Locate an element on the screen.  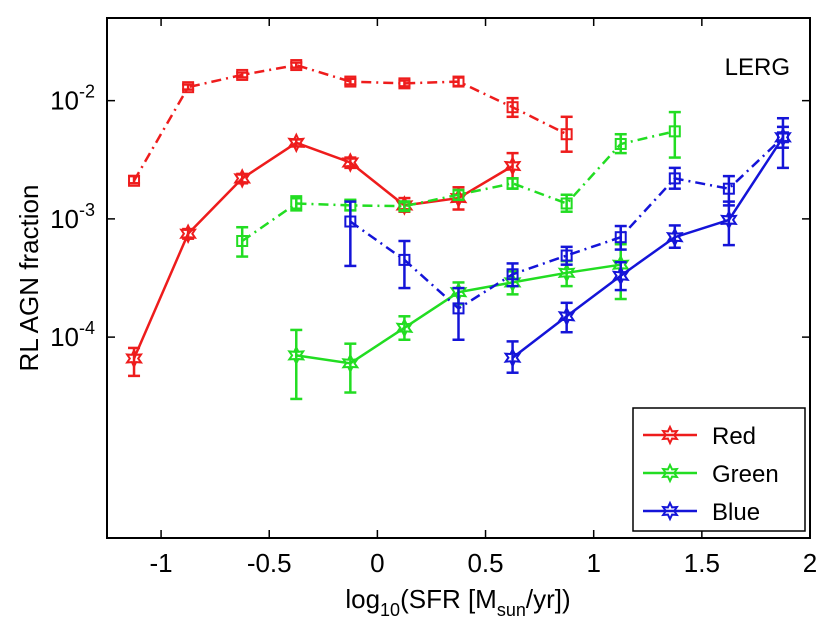
legend-label: Red is located at coordinates (734, 436).